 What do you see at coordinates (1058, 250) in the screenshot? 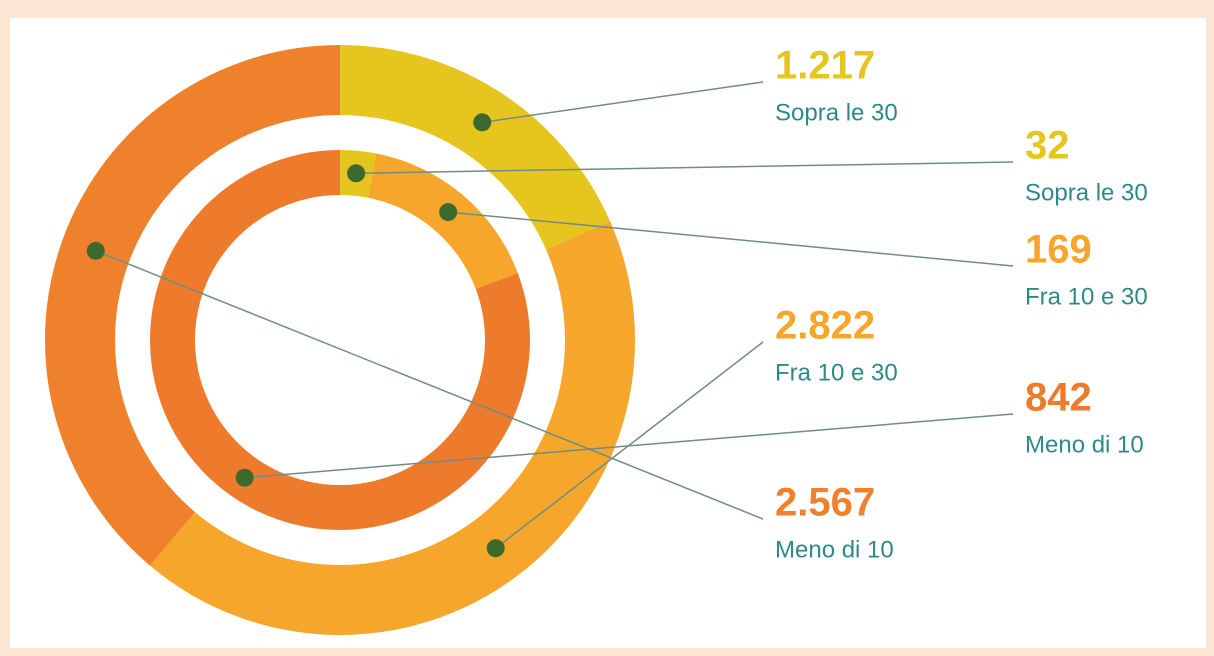
I see `value-label: 169` at bounding box center [1058, 250].